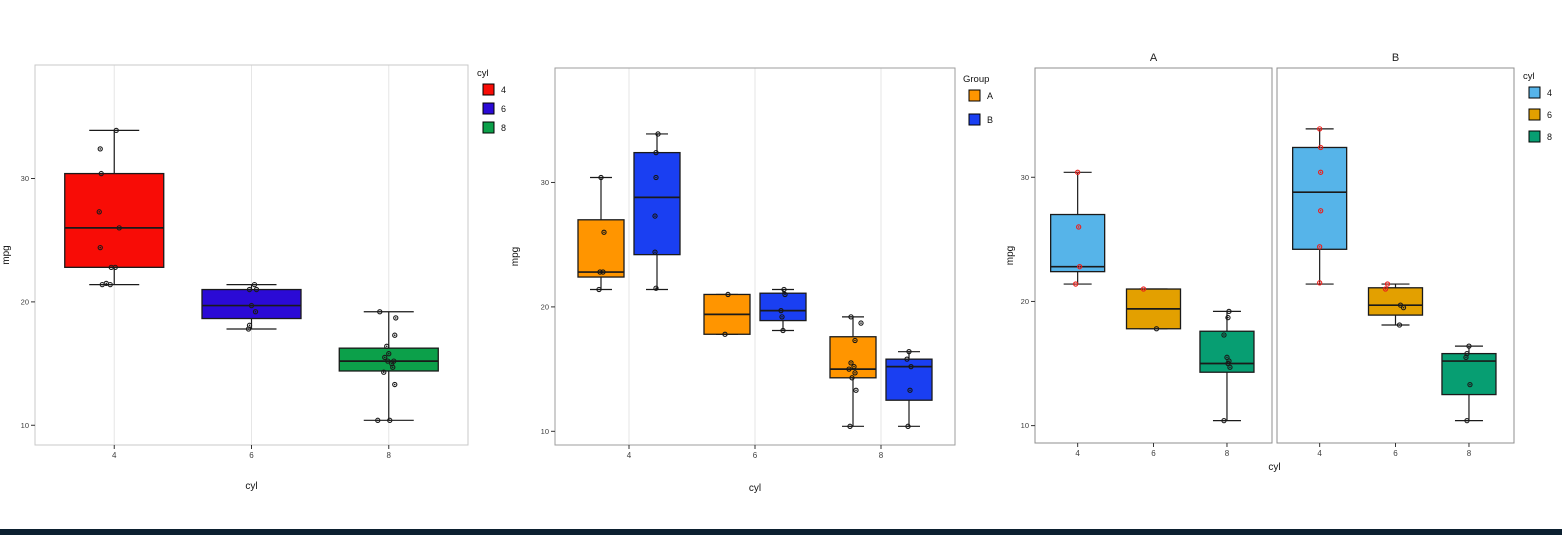  I want to click on x-axis-tick-label: 8, so click(1469, 453).